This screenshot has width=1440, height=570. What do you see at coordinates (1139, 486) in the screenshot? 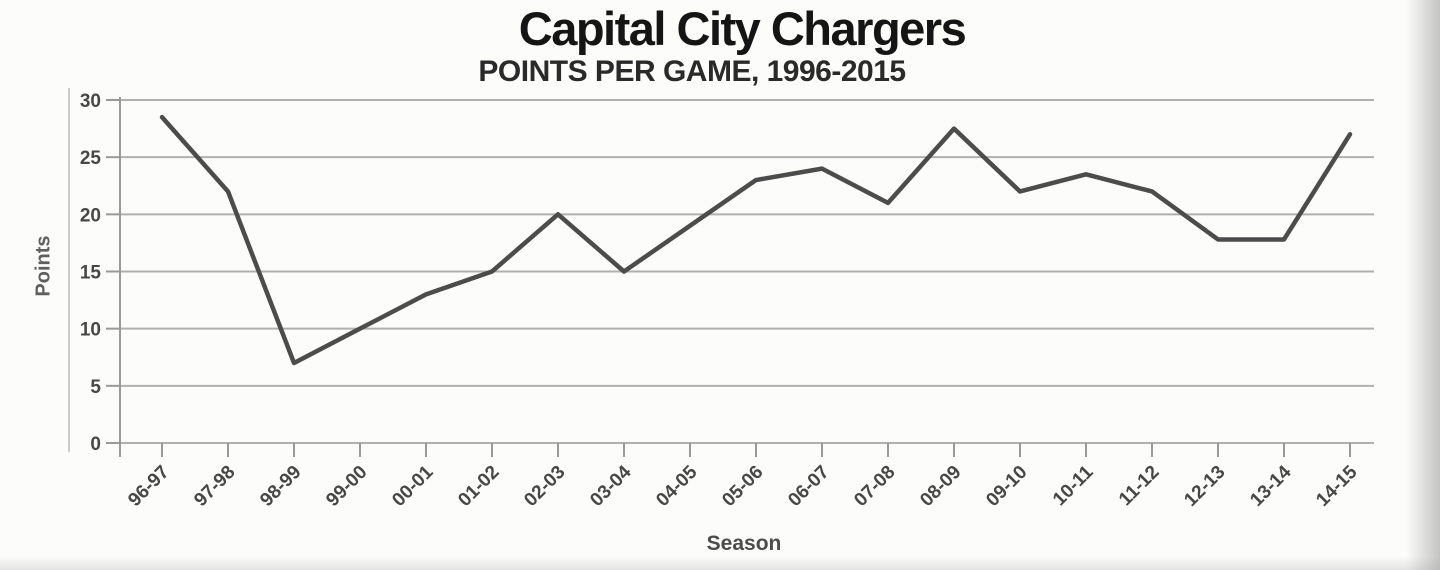
I see `x-tick-label: 11-12` at bounding box center [1139, 486].